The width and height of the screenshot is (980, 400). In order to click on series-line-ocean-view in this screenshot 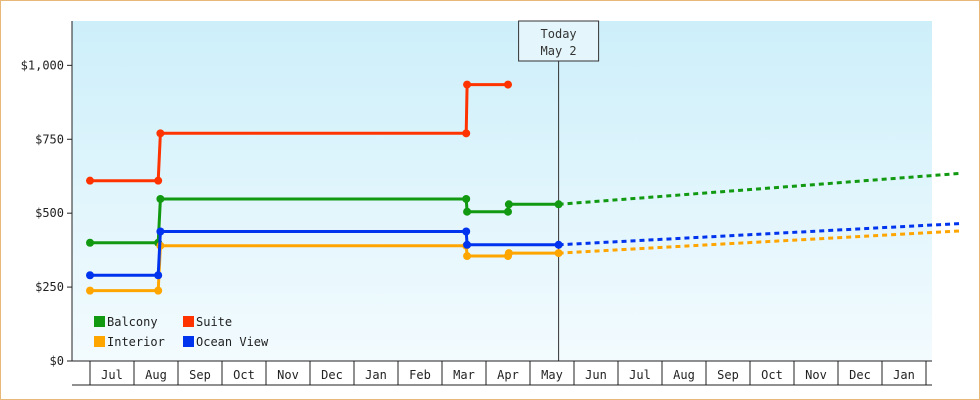, I will do `click(324, 253)`.